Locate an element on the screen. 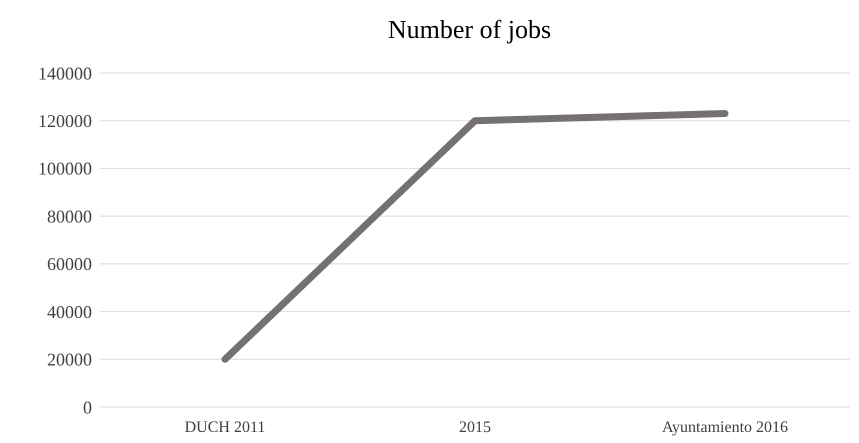  y-tick-label: 120000 is located at coordinates (65, 121).